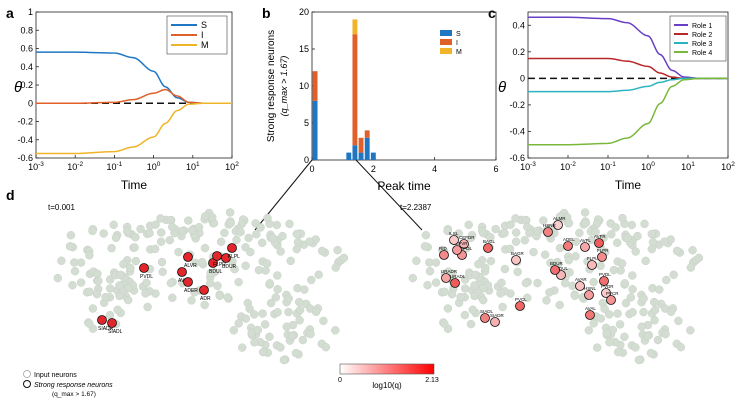 The height and width of the screenshot is (404, 747). What do you see at coordinates (492, 13) in the screenshot?
I see `panel-letter-c: c` at bounding box center [492, 13].